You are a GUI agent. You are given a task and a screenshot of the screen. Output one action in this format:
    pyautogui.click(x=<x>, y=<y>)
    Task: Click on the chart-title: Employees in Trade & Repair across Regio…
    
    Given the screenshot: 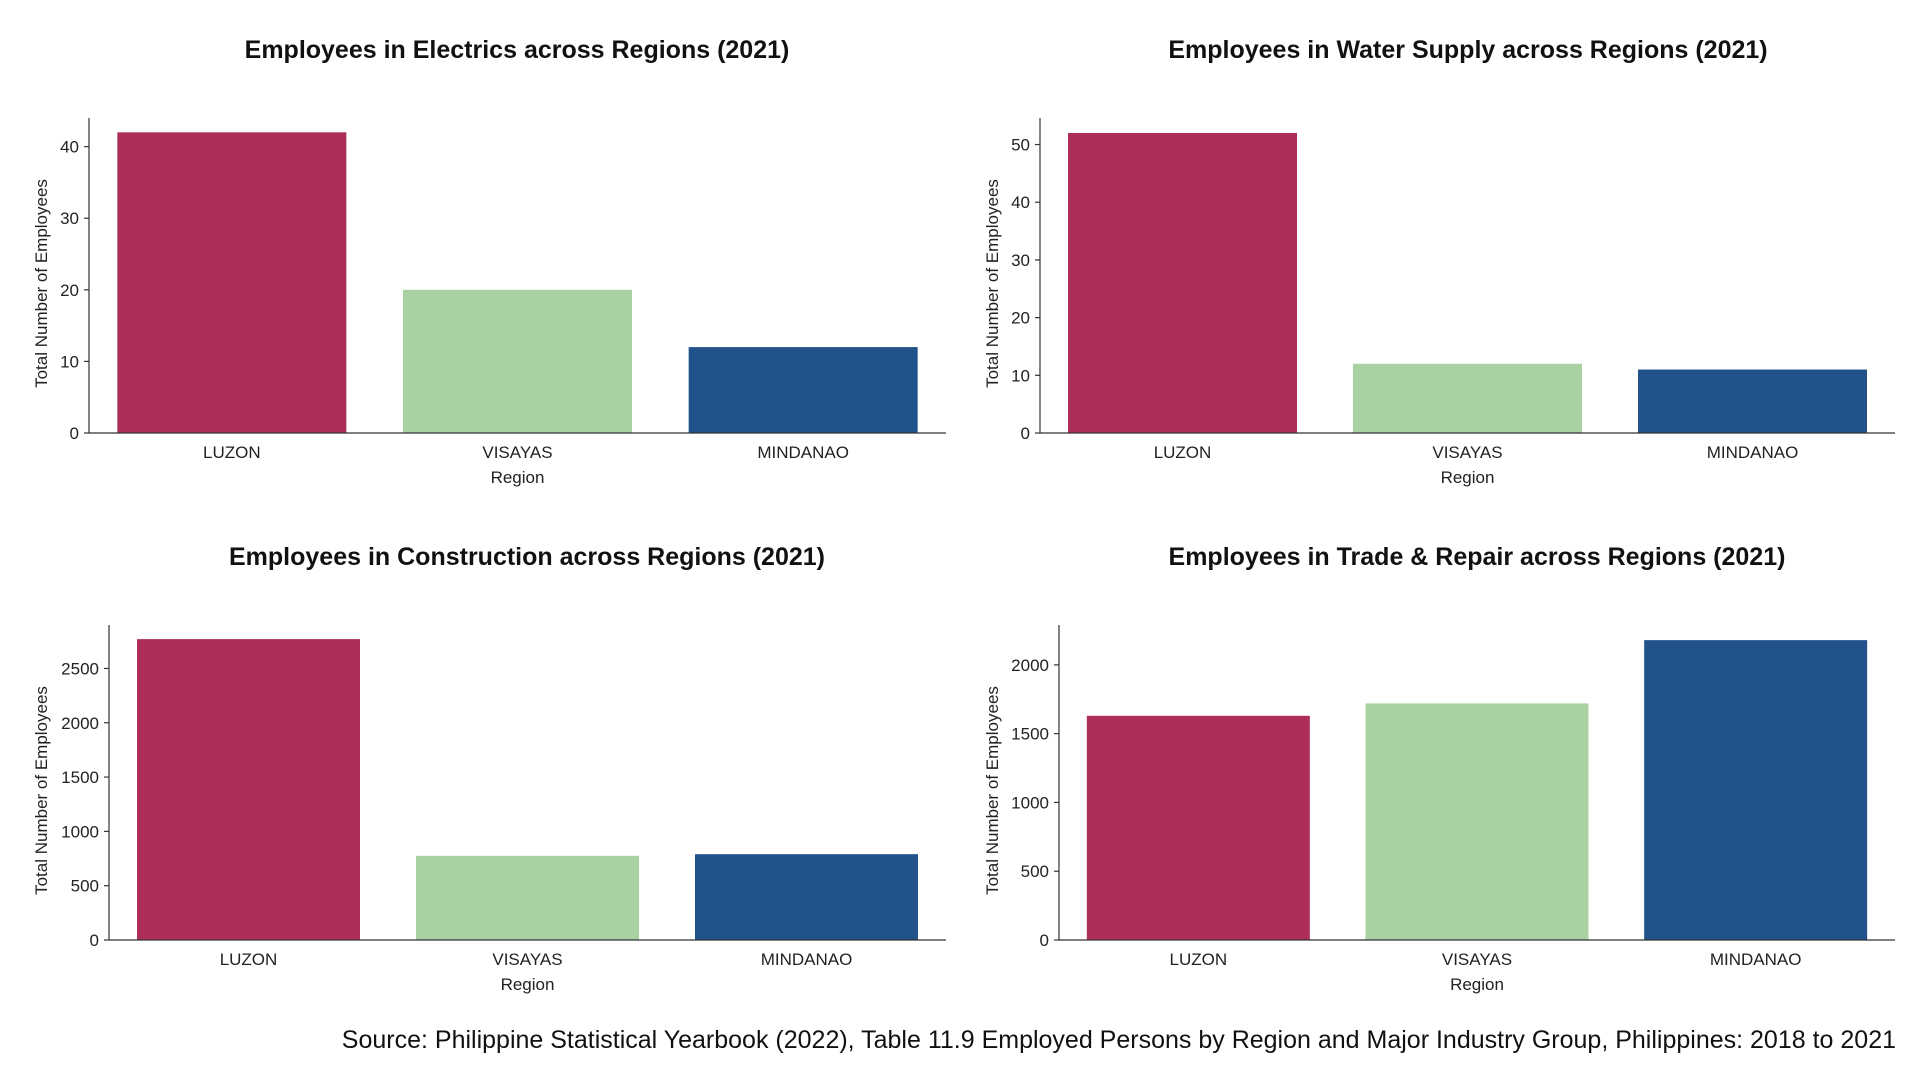 What is the action you would take?
    pyautogui.click(x=1477, y=557)
    